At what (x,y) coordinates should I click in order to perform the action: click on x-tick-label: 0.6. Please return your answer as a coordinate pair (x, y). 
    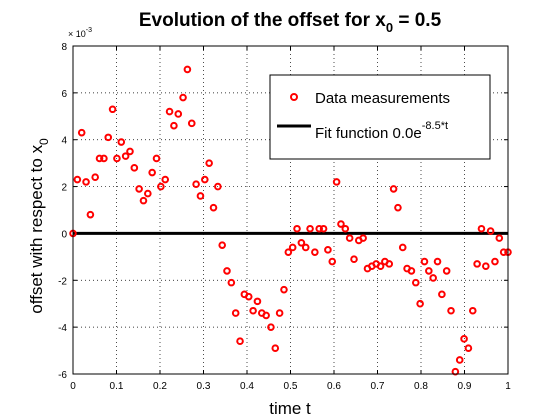
    Looking at the image, I should click on (334, 386).